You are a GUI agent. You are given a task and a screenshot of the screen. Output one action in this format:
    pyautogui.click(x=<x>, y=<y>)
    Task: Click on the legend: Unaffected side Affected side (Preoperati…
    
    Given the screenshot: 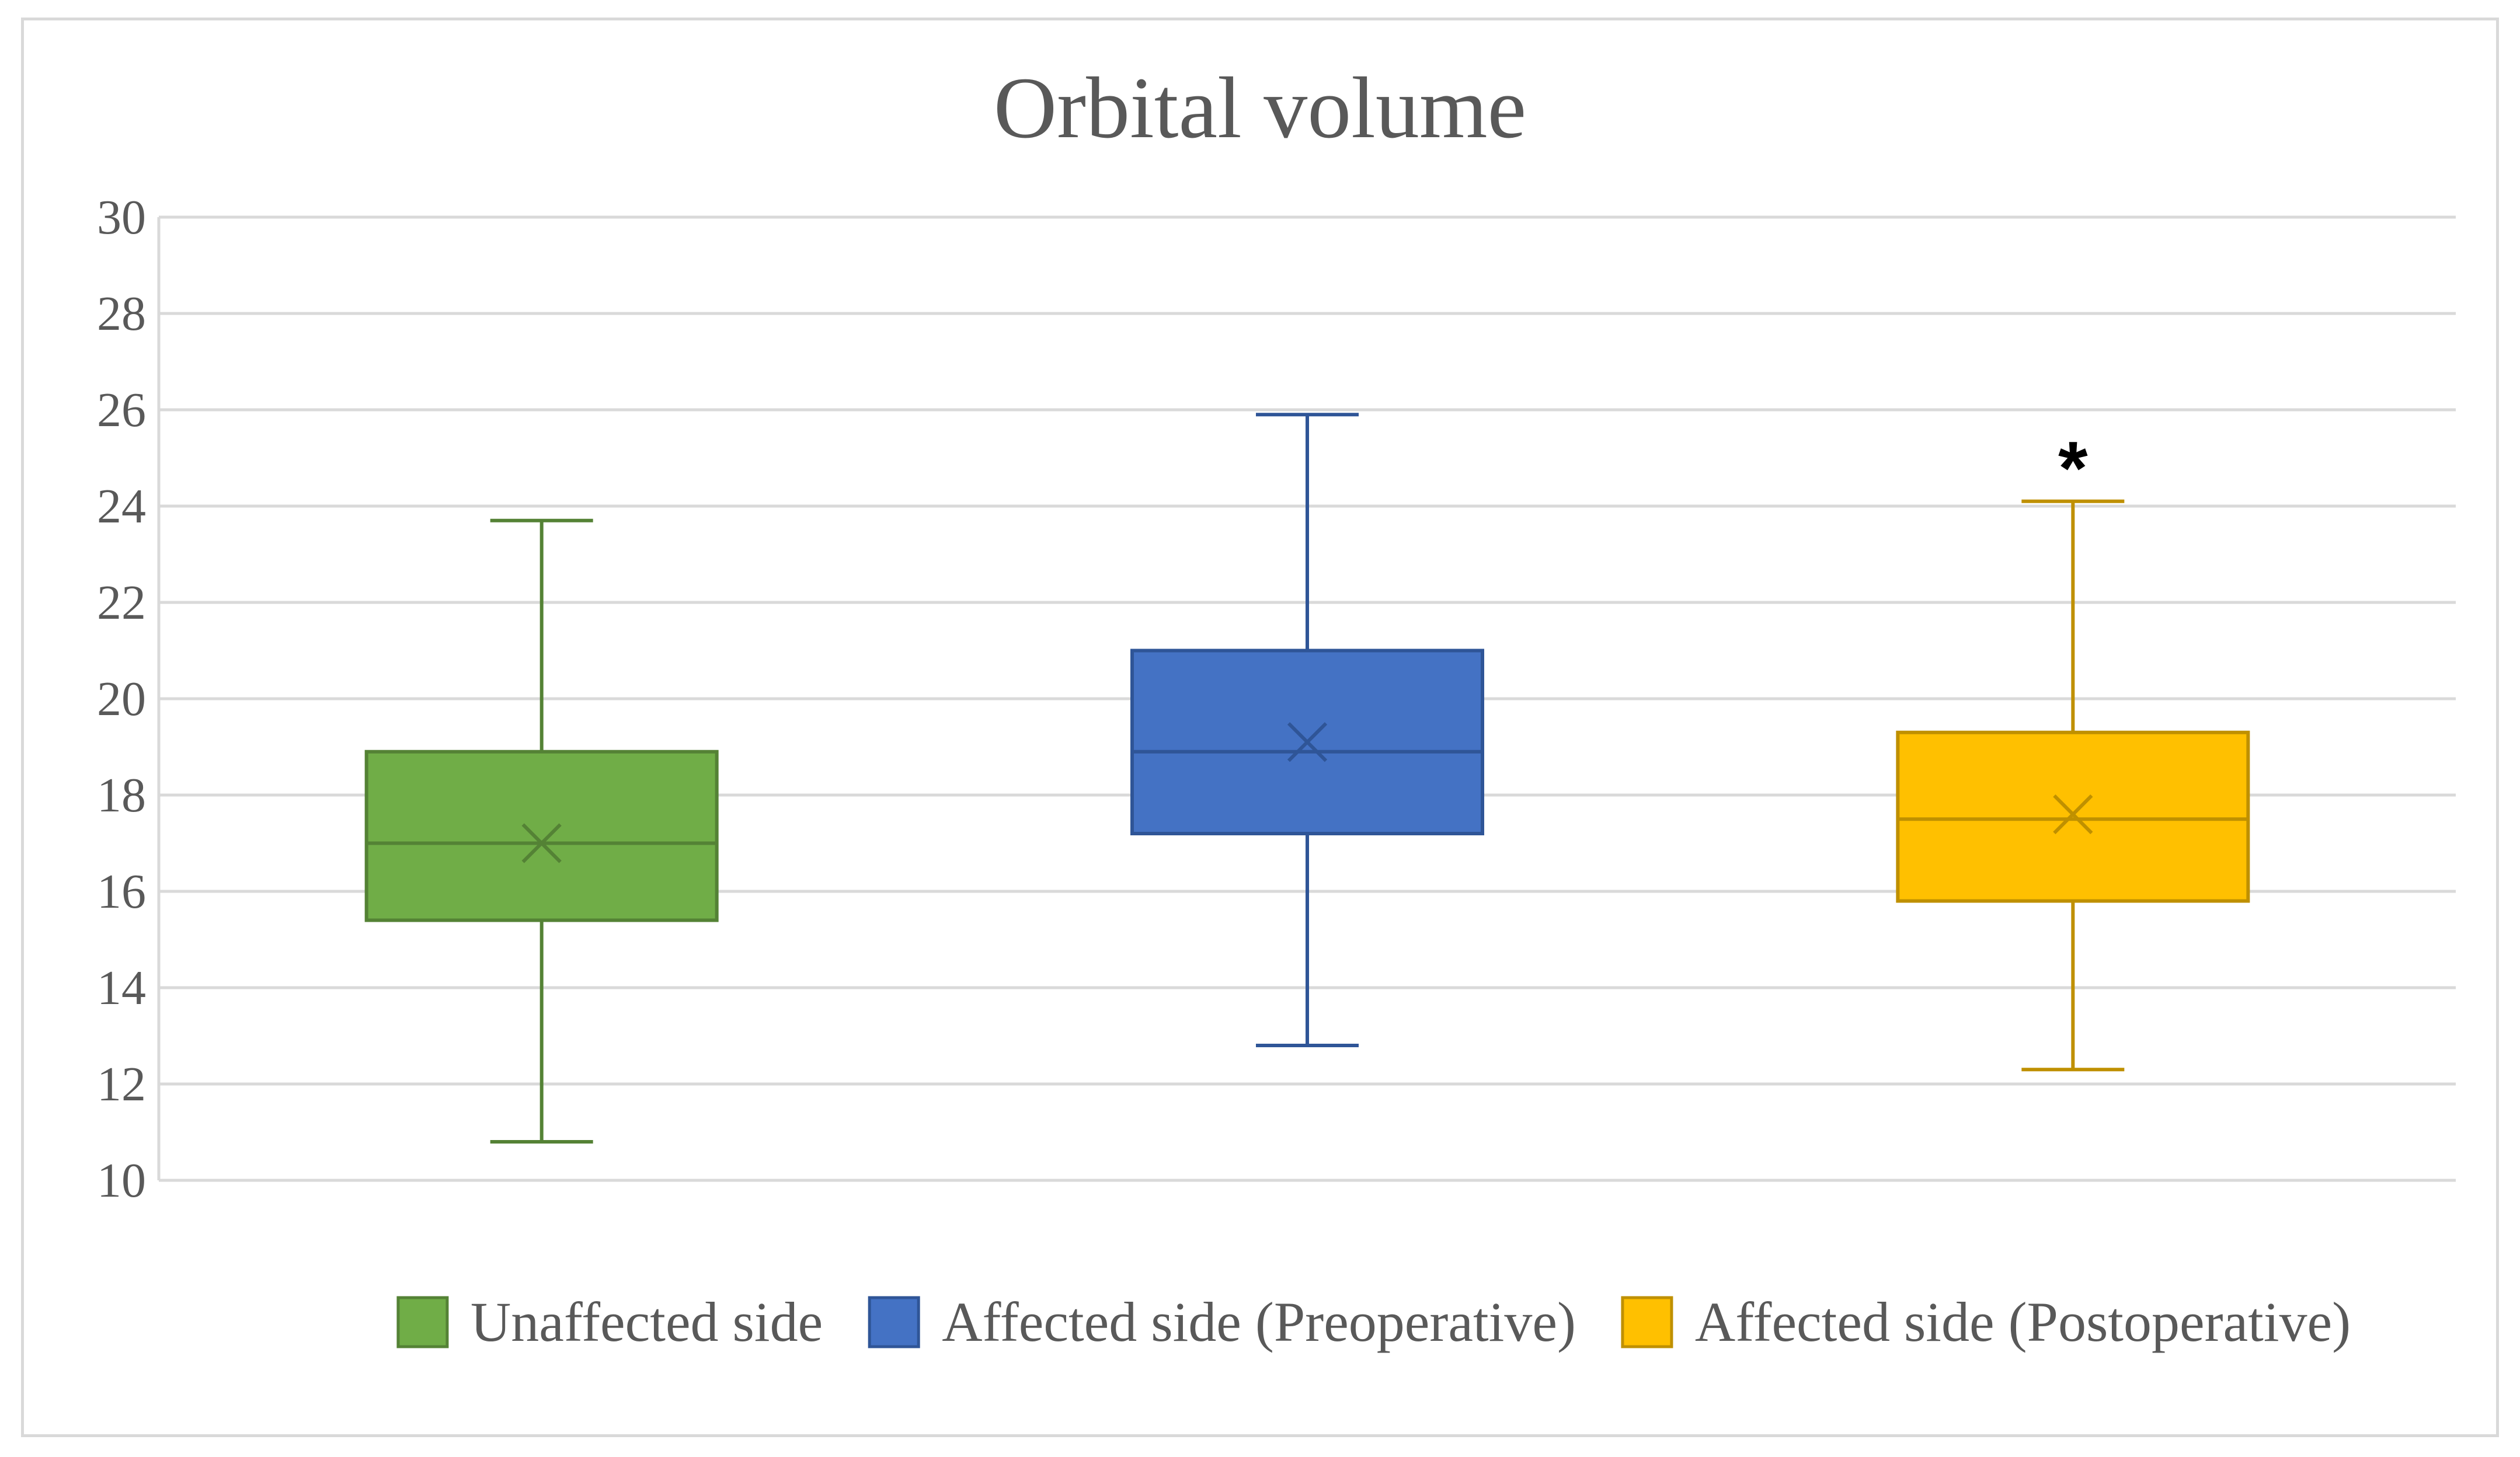 What is the action you would take?
    pyautogui.click(x=1373, y=1322)
    